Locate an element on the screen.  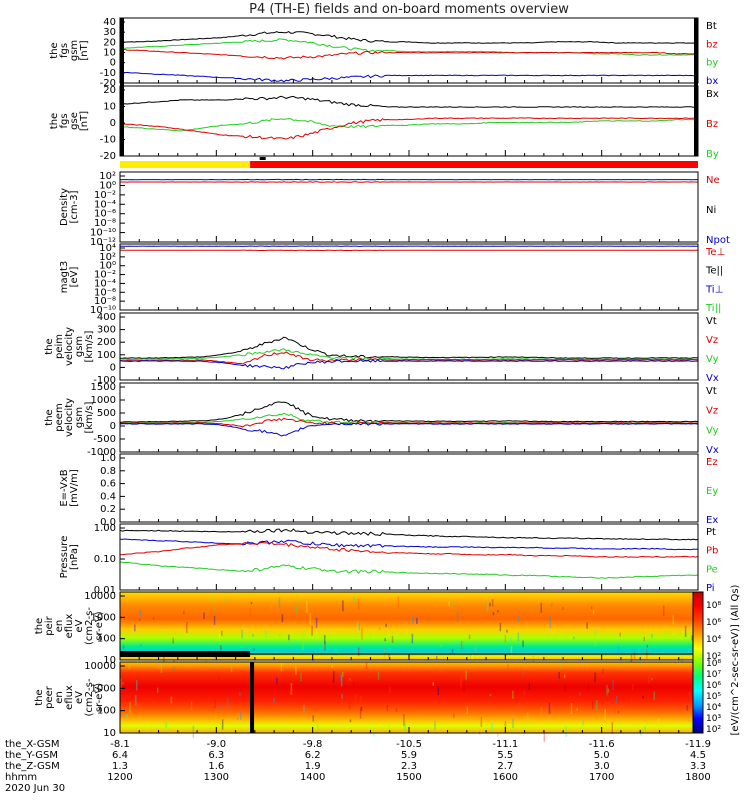
legend-By: By is located at coordinates (712, 154).